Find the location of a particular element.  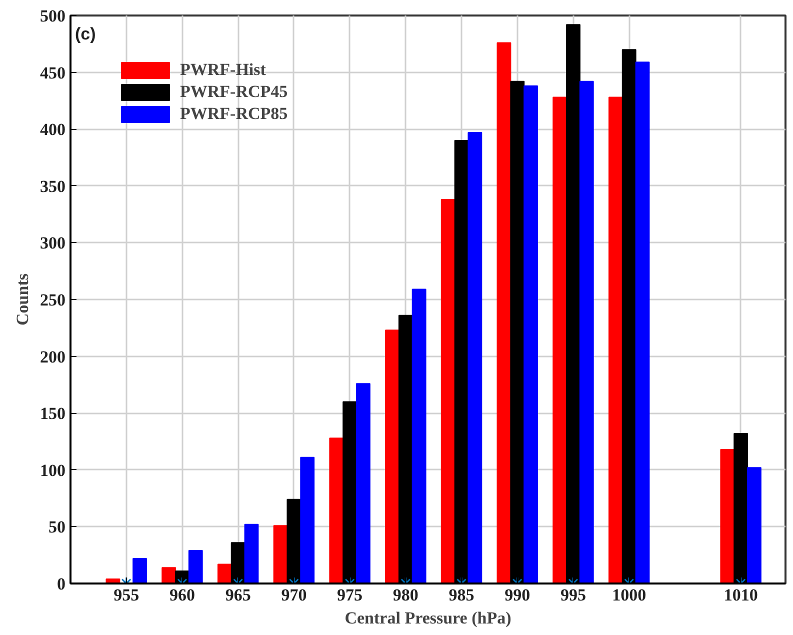

x-tick-label: 980 is located at coordinates (405, 595).